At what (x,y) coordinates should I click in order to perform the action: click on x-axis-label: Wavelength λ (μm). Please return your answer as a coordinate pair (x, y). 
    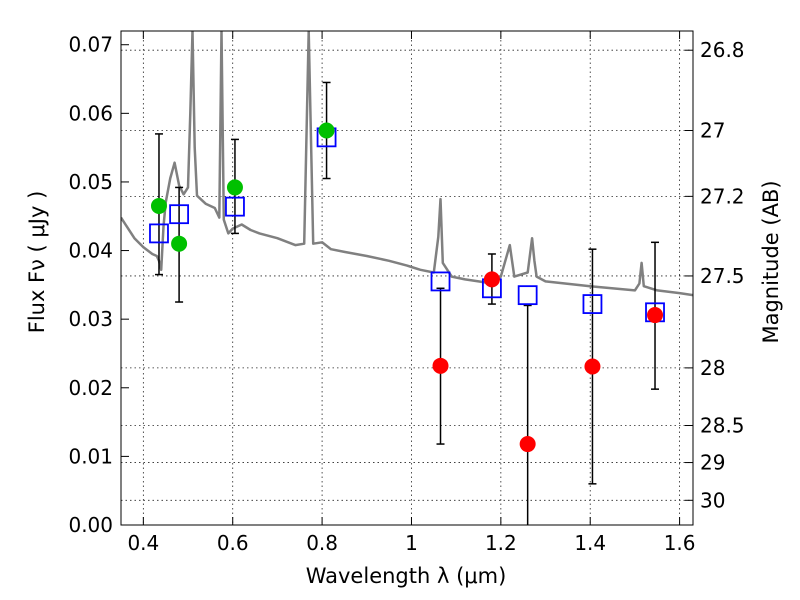
    Looking at the image, I should click on (406, 576).